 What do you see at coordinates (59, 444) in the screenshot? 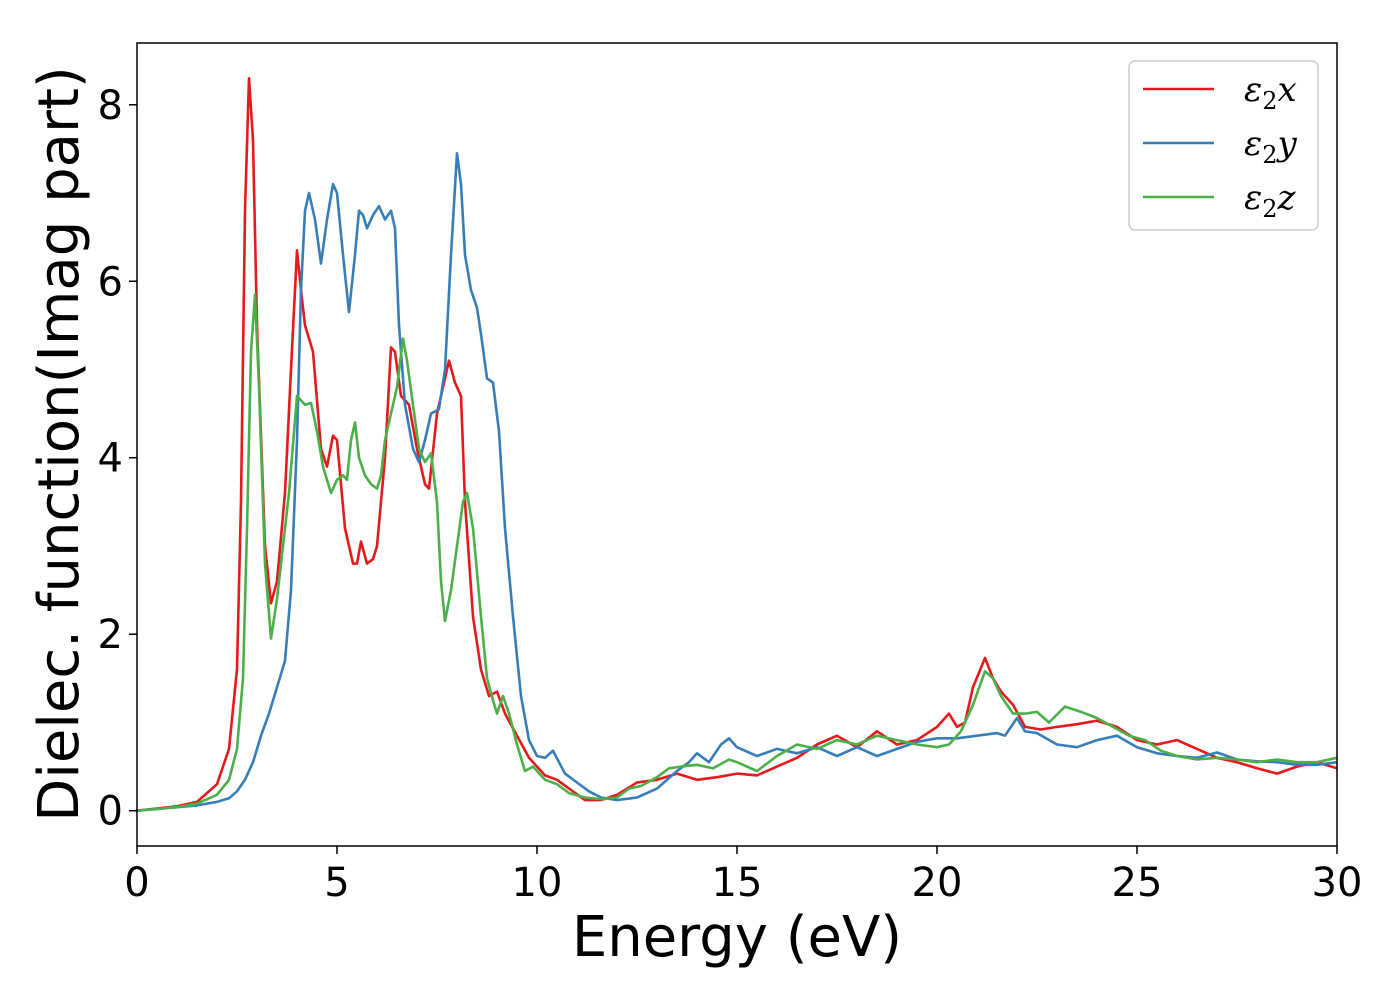
I see `y-axis-label: Dielec. function(Imag part)` at bounding box center [59, 444].